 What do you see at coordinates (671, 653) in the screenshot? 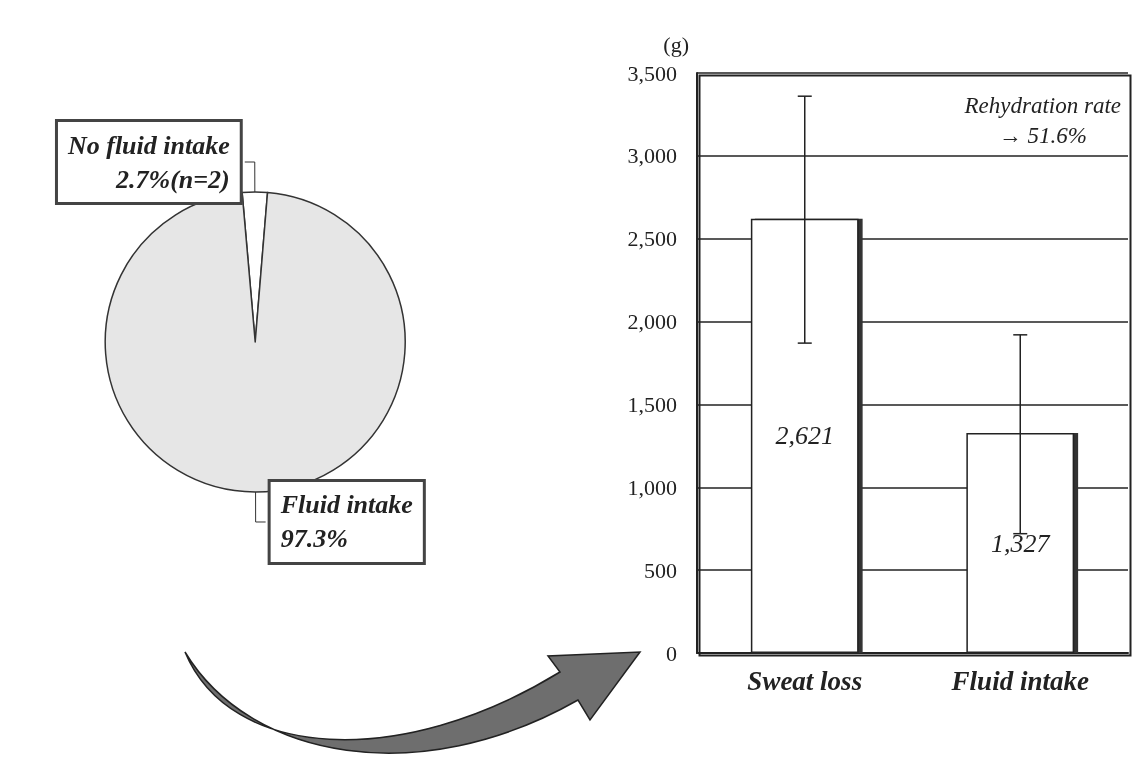
I see `y-tick-label: 0` at bounding box center [671, 653].